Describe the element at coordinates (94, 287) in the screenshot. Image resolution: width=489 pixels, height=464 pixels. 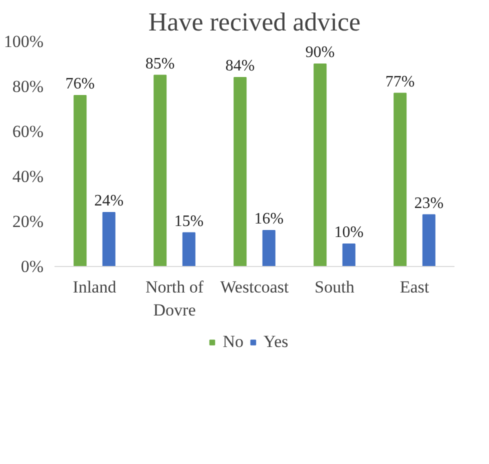
I see `x-tick-label: Inland` at that location.